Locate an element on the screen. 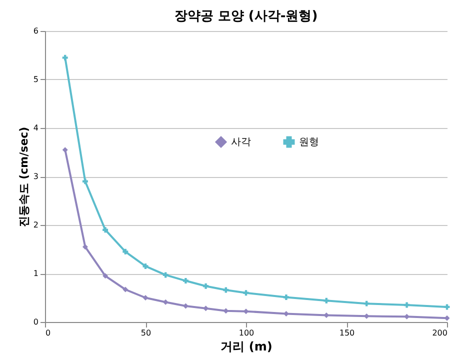 The height and width of the screenshot is (360, 470). x-tick-label: 0 is located at coordinates (48, 333).